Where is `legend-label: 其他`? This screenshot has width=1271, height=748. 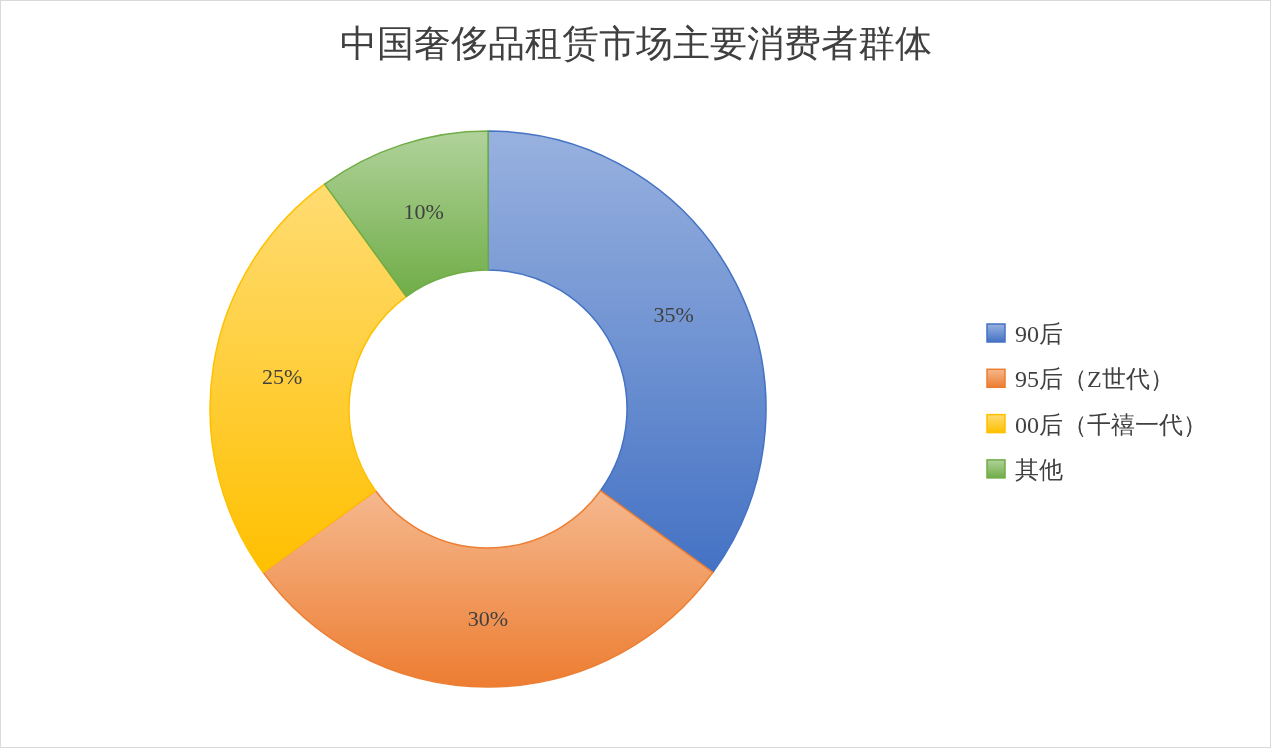 legend-label: 其他 is located at coordinates (1039, 469).